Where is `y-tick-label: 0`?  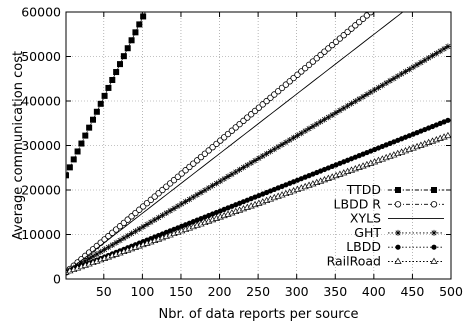
y-tick-label: 0 is located at coordinates (57, 279).